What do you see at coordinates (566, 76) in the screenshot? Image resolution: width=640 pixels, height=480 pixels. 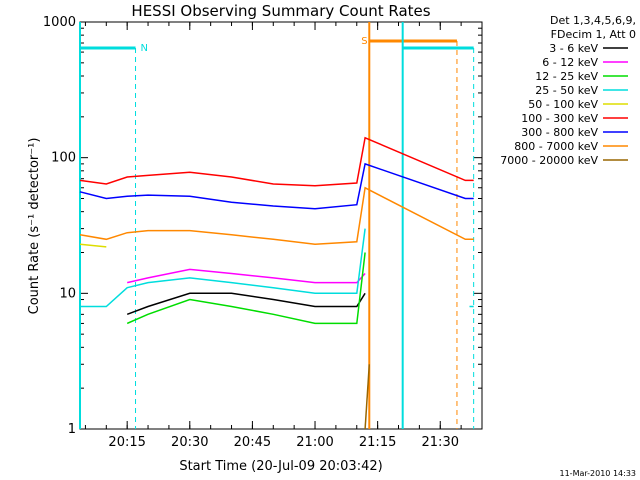 I see `legend-label: 12 - 25 keV` at bounding box center [566, 76].